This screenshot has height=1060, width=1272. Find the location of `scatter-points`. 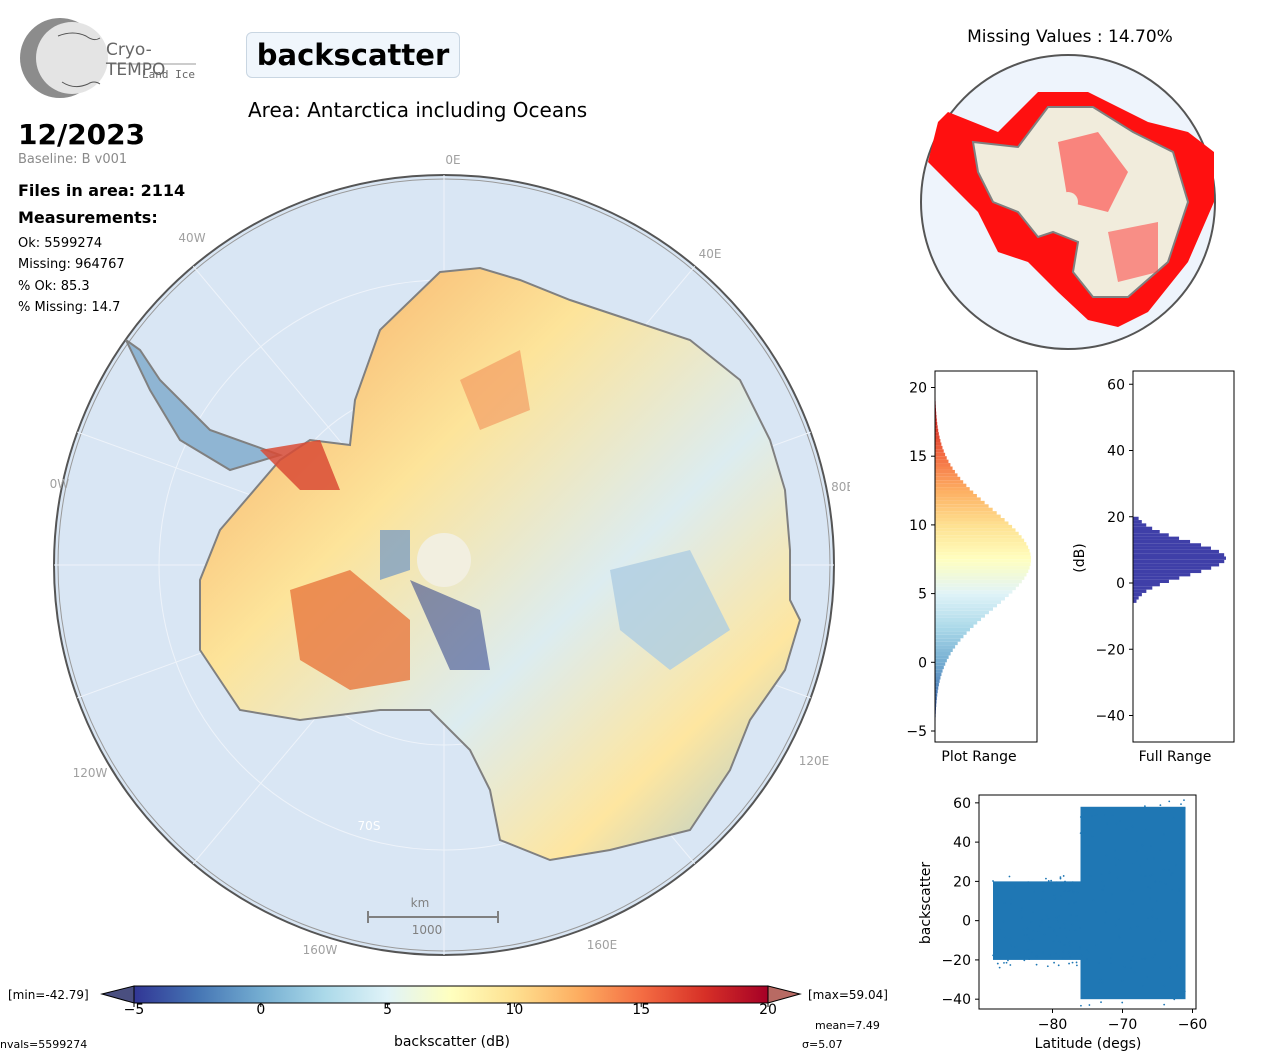

scatter-points is located at coordinates (1037, 920).